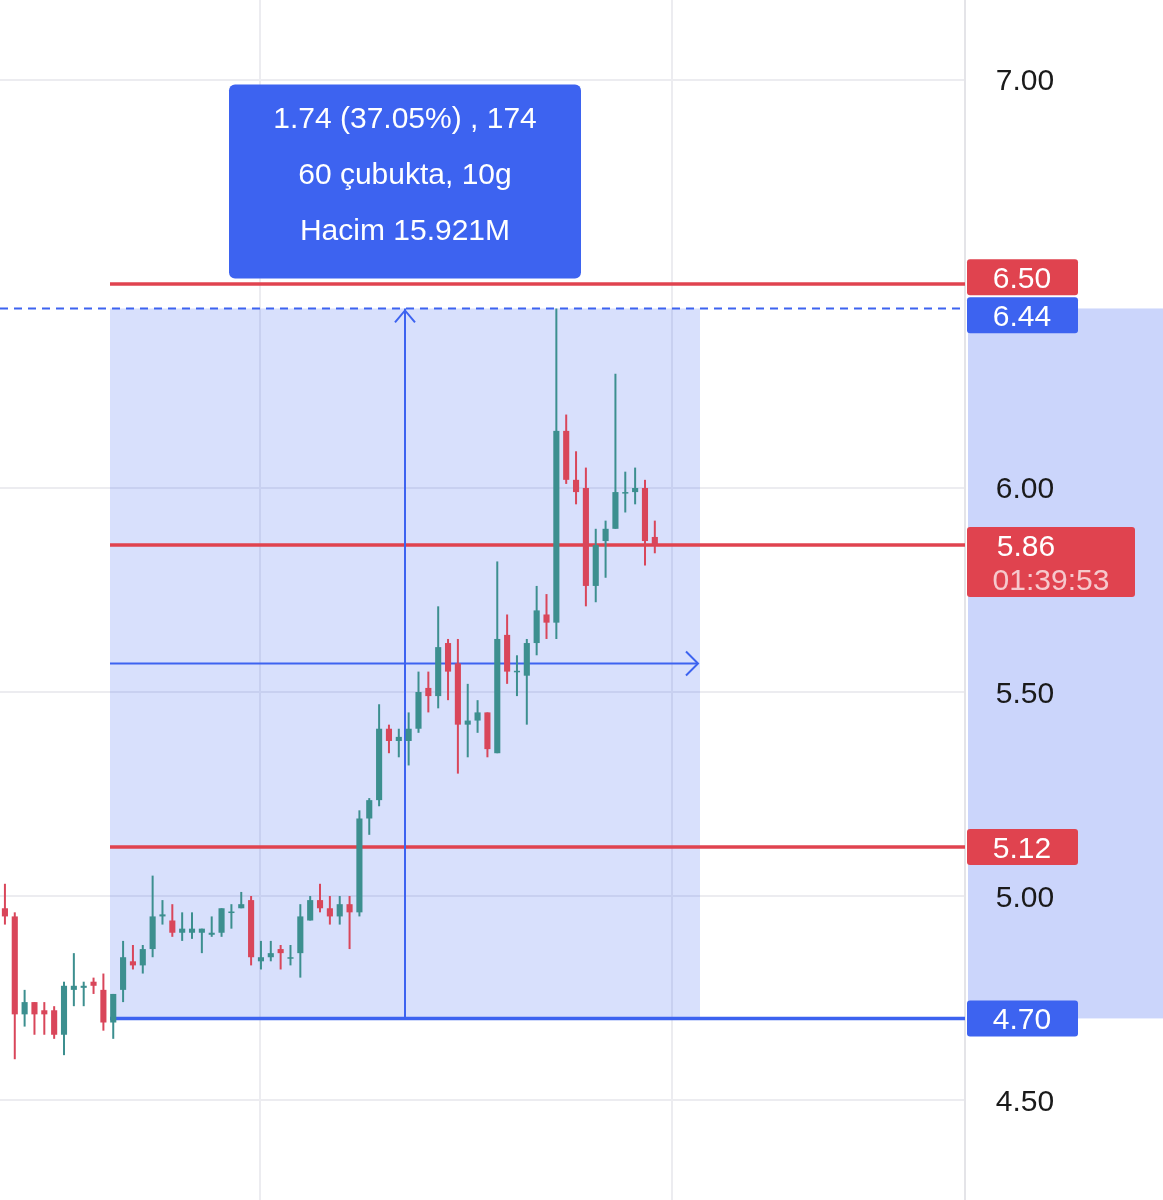 Image resolution: width=1163 pixels, height=1200 pixels. I want to click on text: 01:39:53, so click(1051, 579).